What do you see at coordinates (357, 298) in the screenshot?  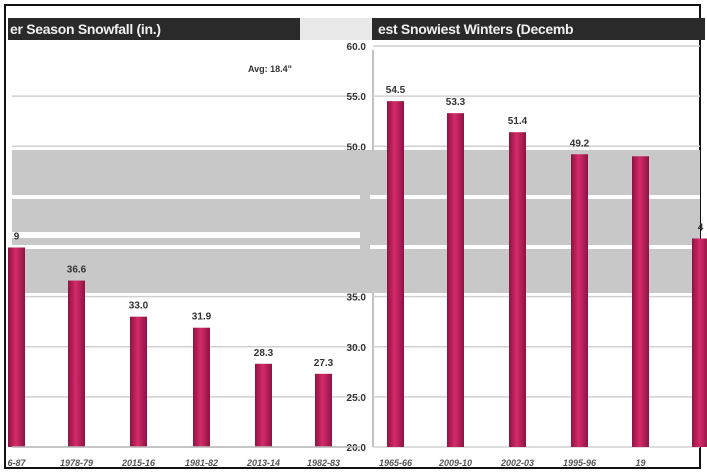 I see `y-tick-label: 35.0` at bounding box center [357, 298].